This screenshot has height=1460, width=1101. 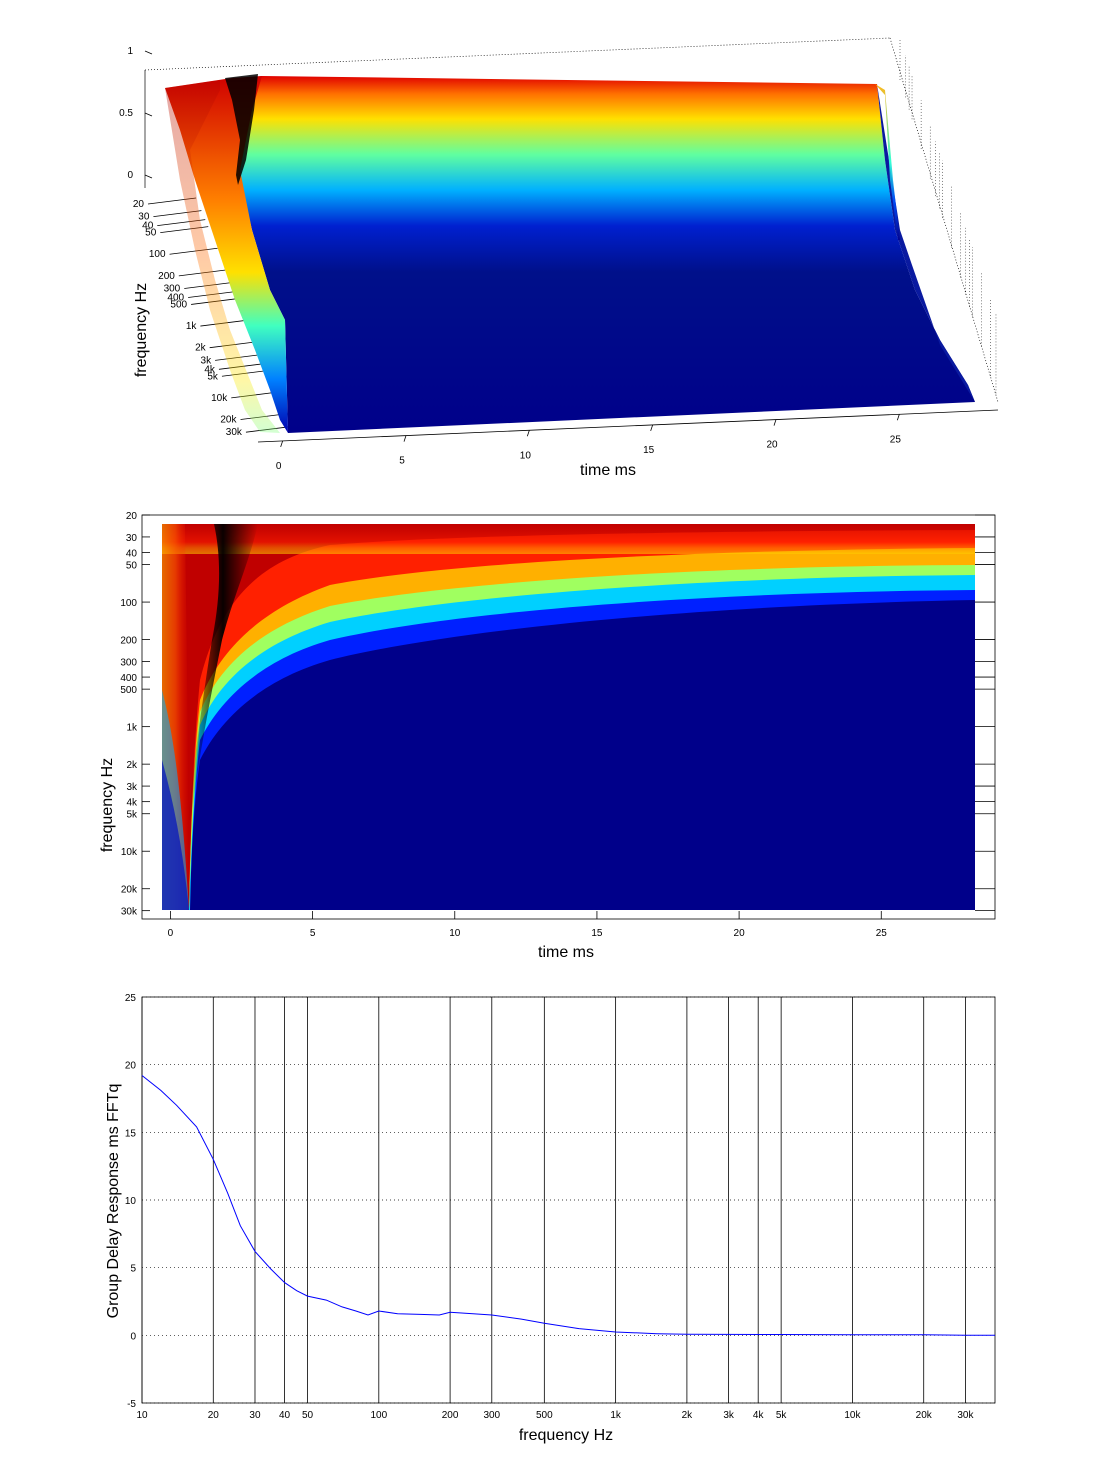 I want to click on surface-3d-x-tick-label: 20, so click(x=772, y=445).